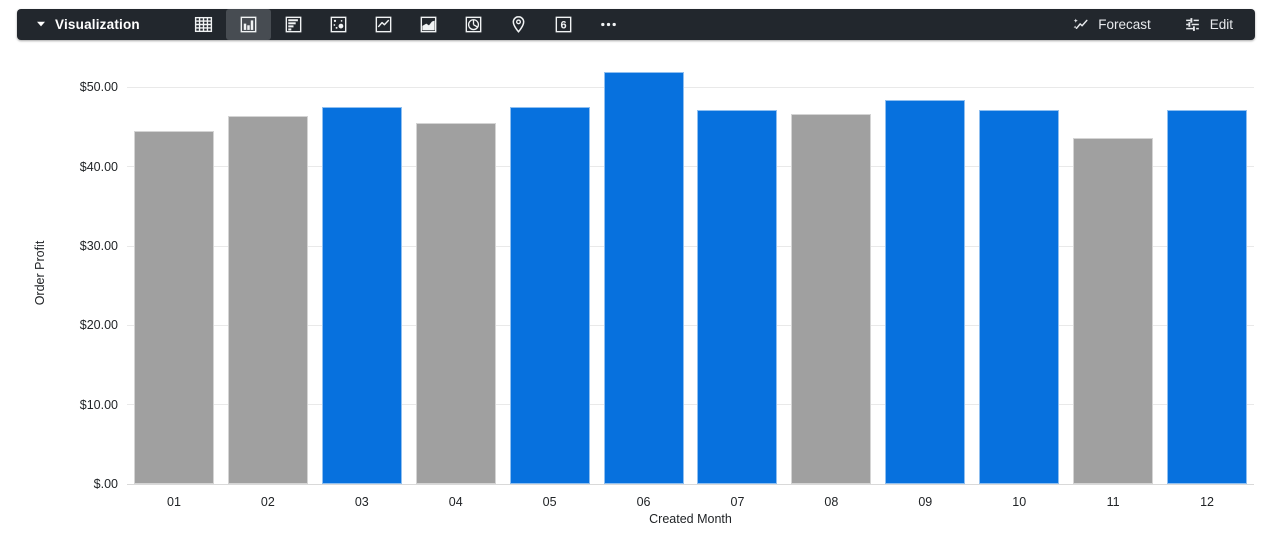 This screenshot has width=1272, height=560. Describe the element at coordinates (267, 502) in the screenshot. I see `x-tick-label: 02` at that location.